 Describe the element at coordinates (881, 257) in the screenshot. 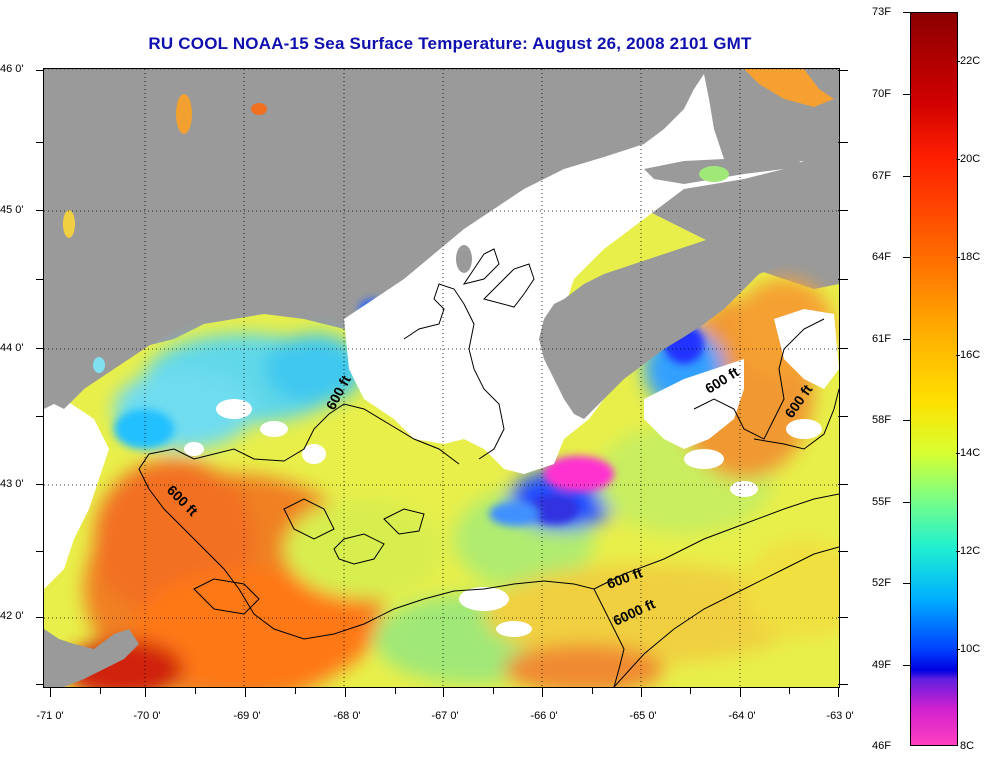

I see `colorbar-f-64: 64F` at that location.